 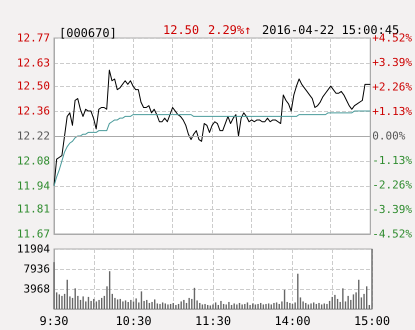 What do you see at coordinates (392, 185) in the screenshot?
I see `y2-tick-label: -2.26%` at bounding box center [392, 185].